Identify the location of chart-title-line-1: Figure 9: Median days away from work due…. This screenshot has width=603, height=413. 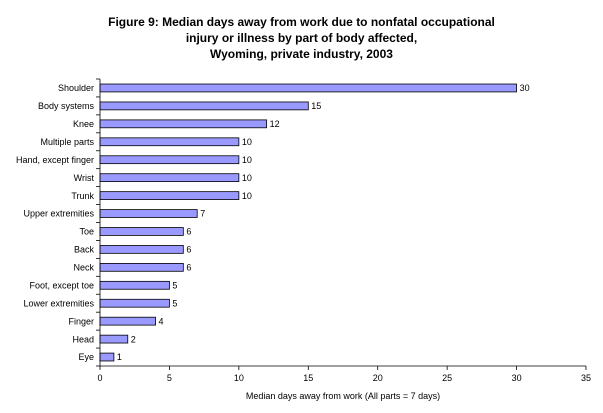
(301, 22).